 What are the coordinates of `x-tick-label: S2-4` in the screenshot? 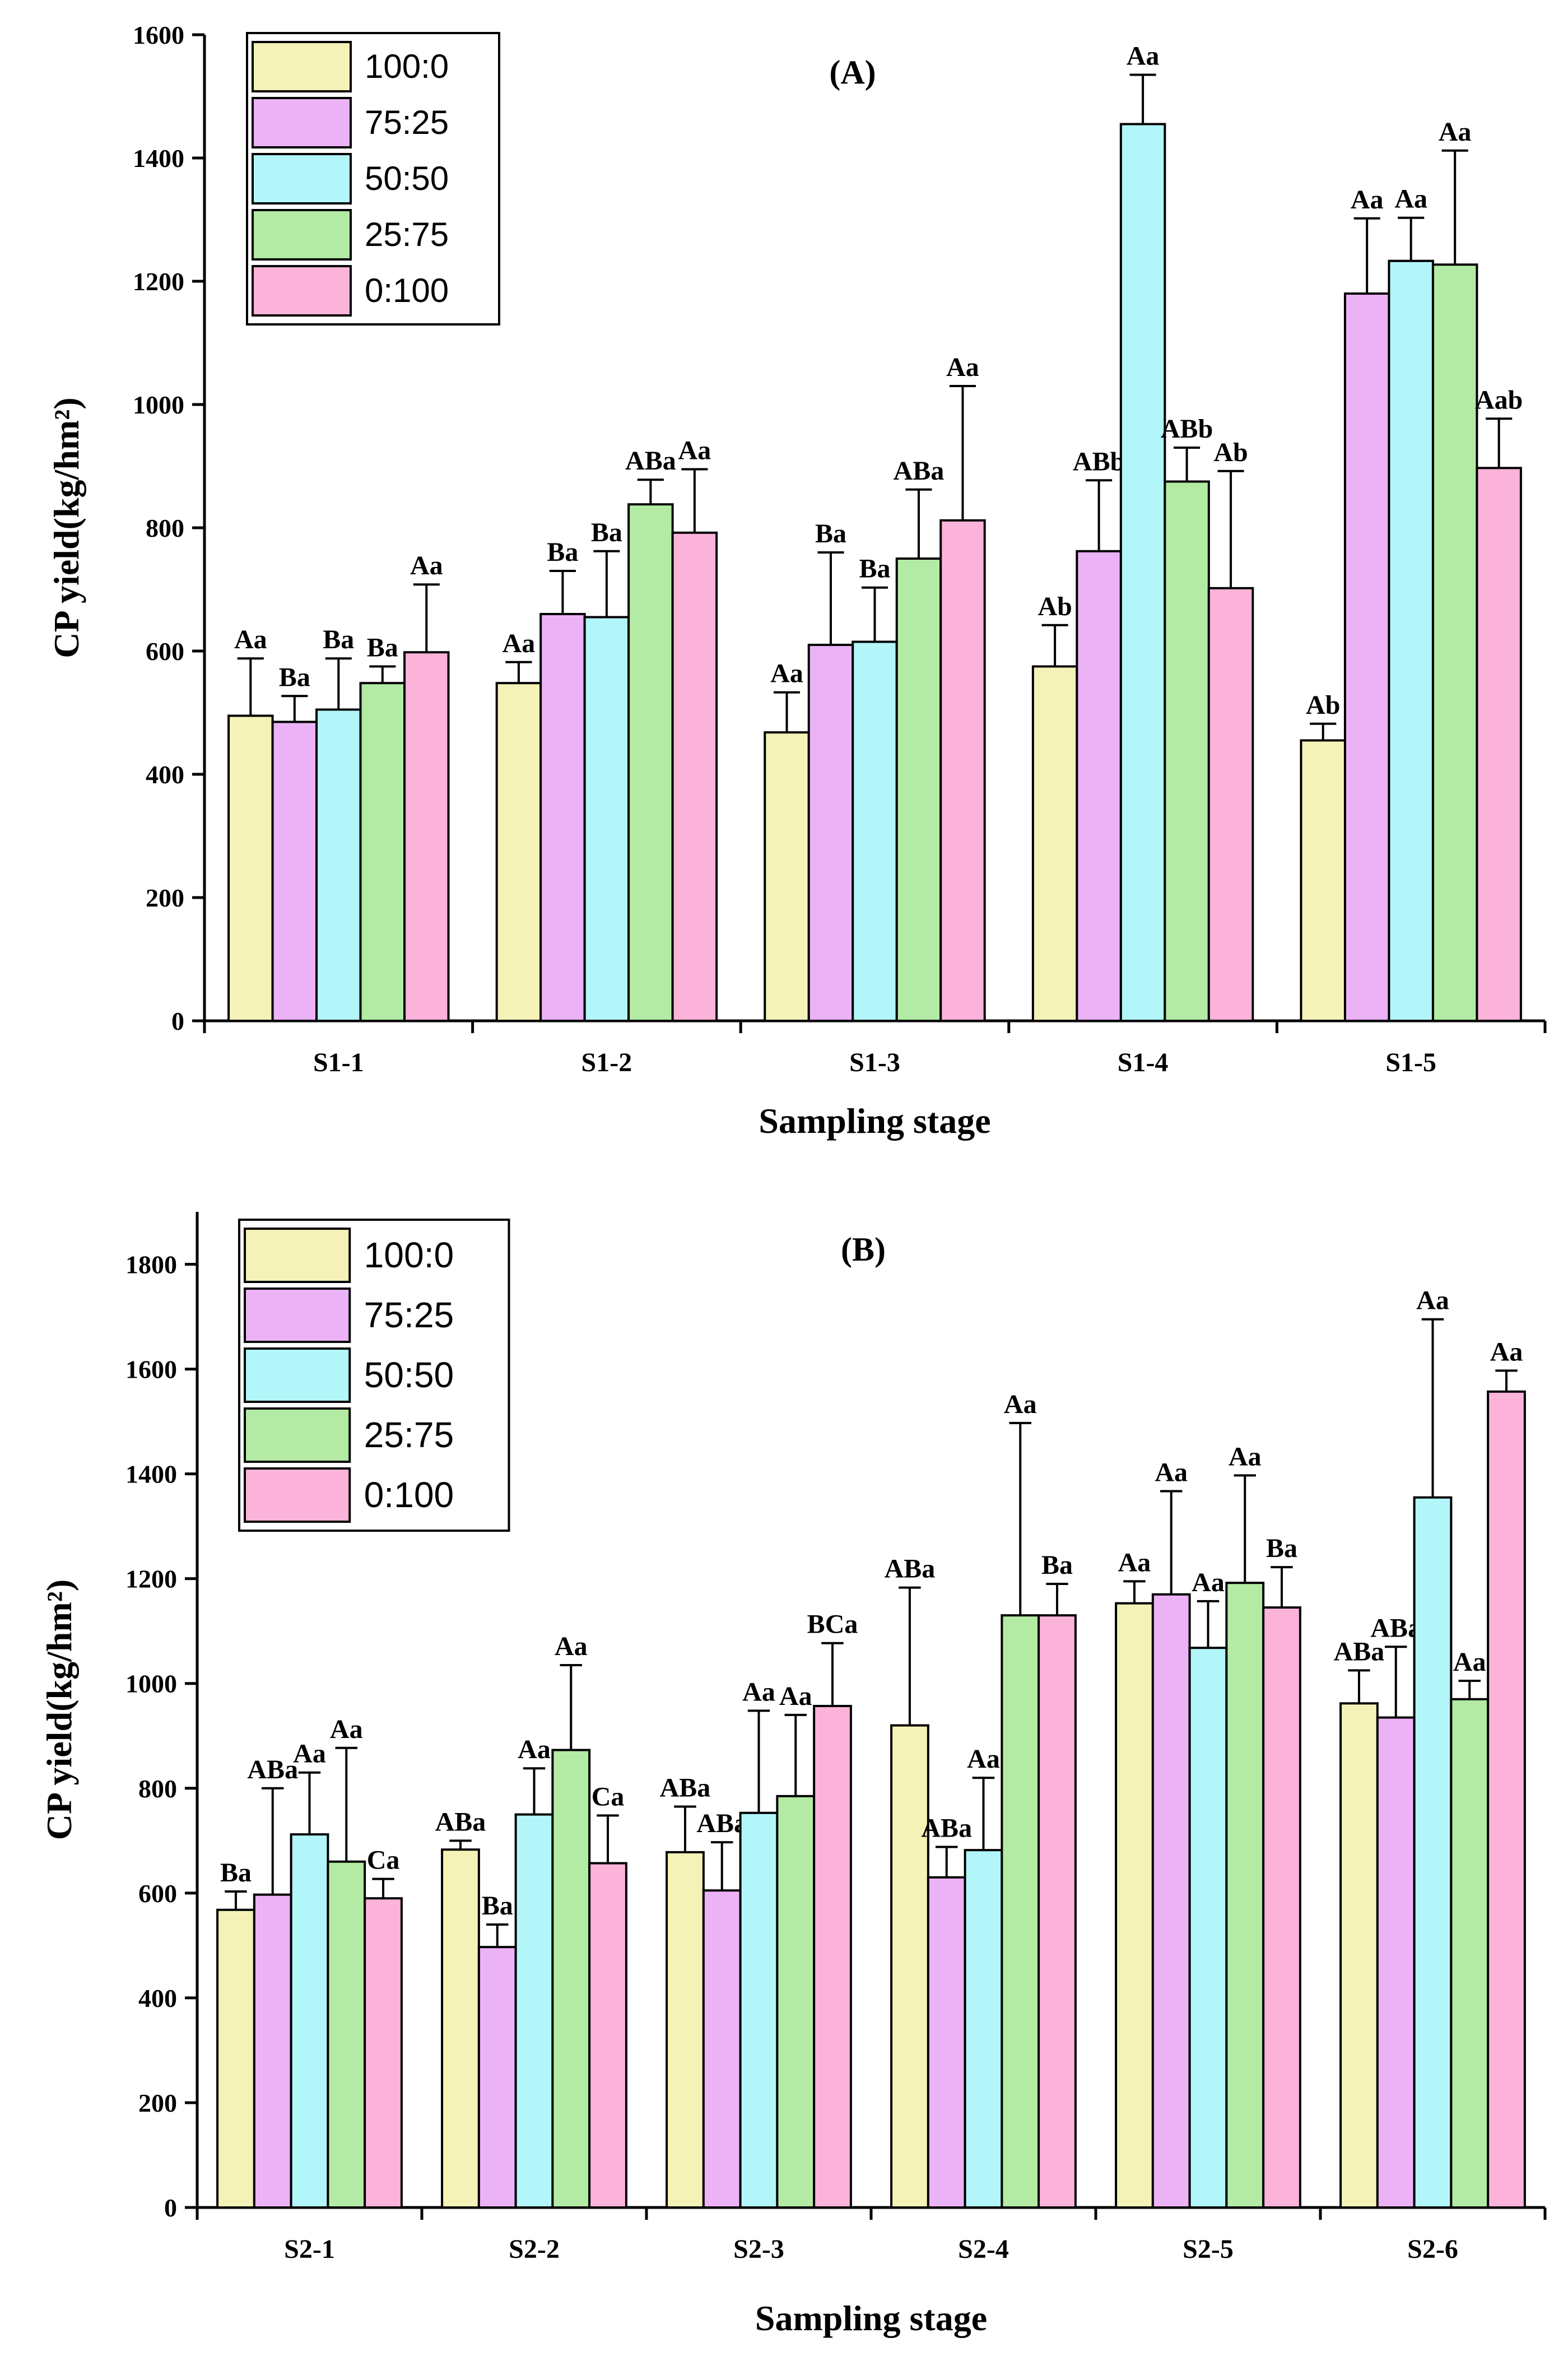 It's located at (984, 2249).